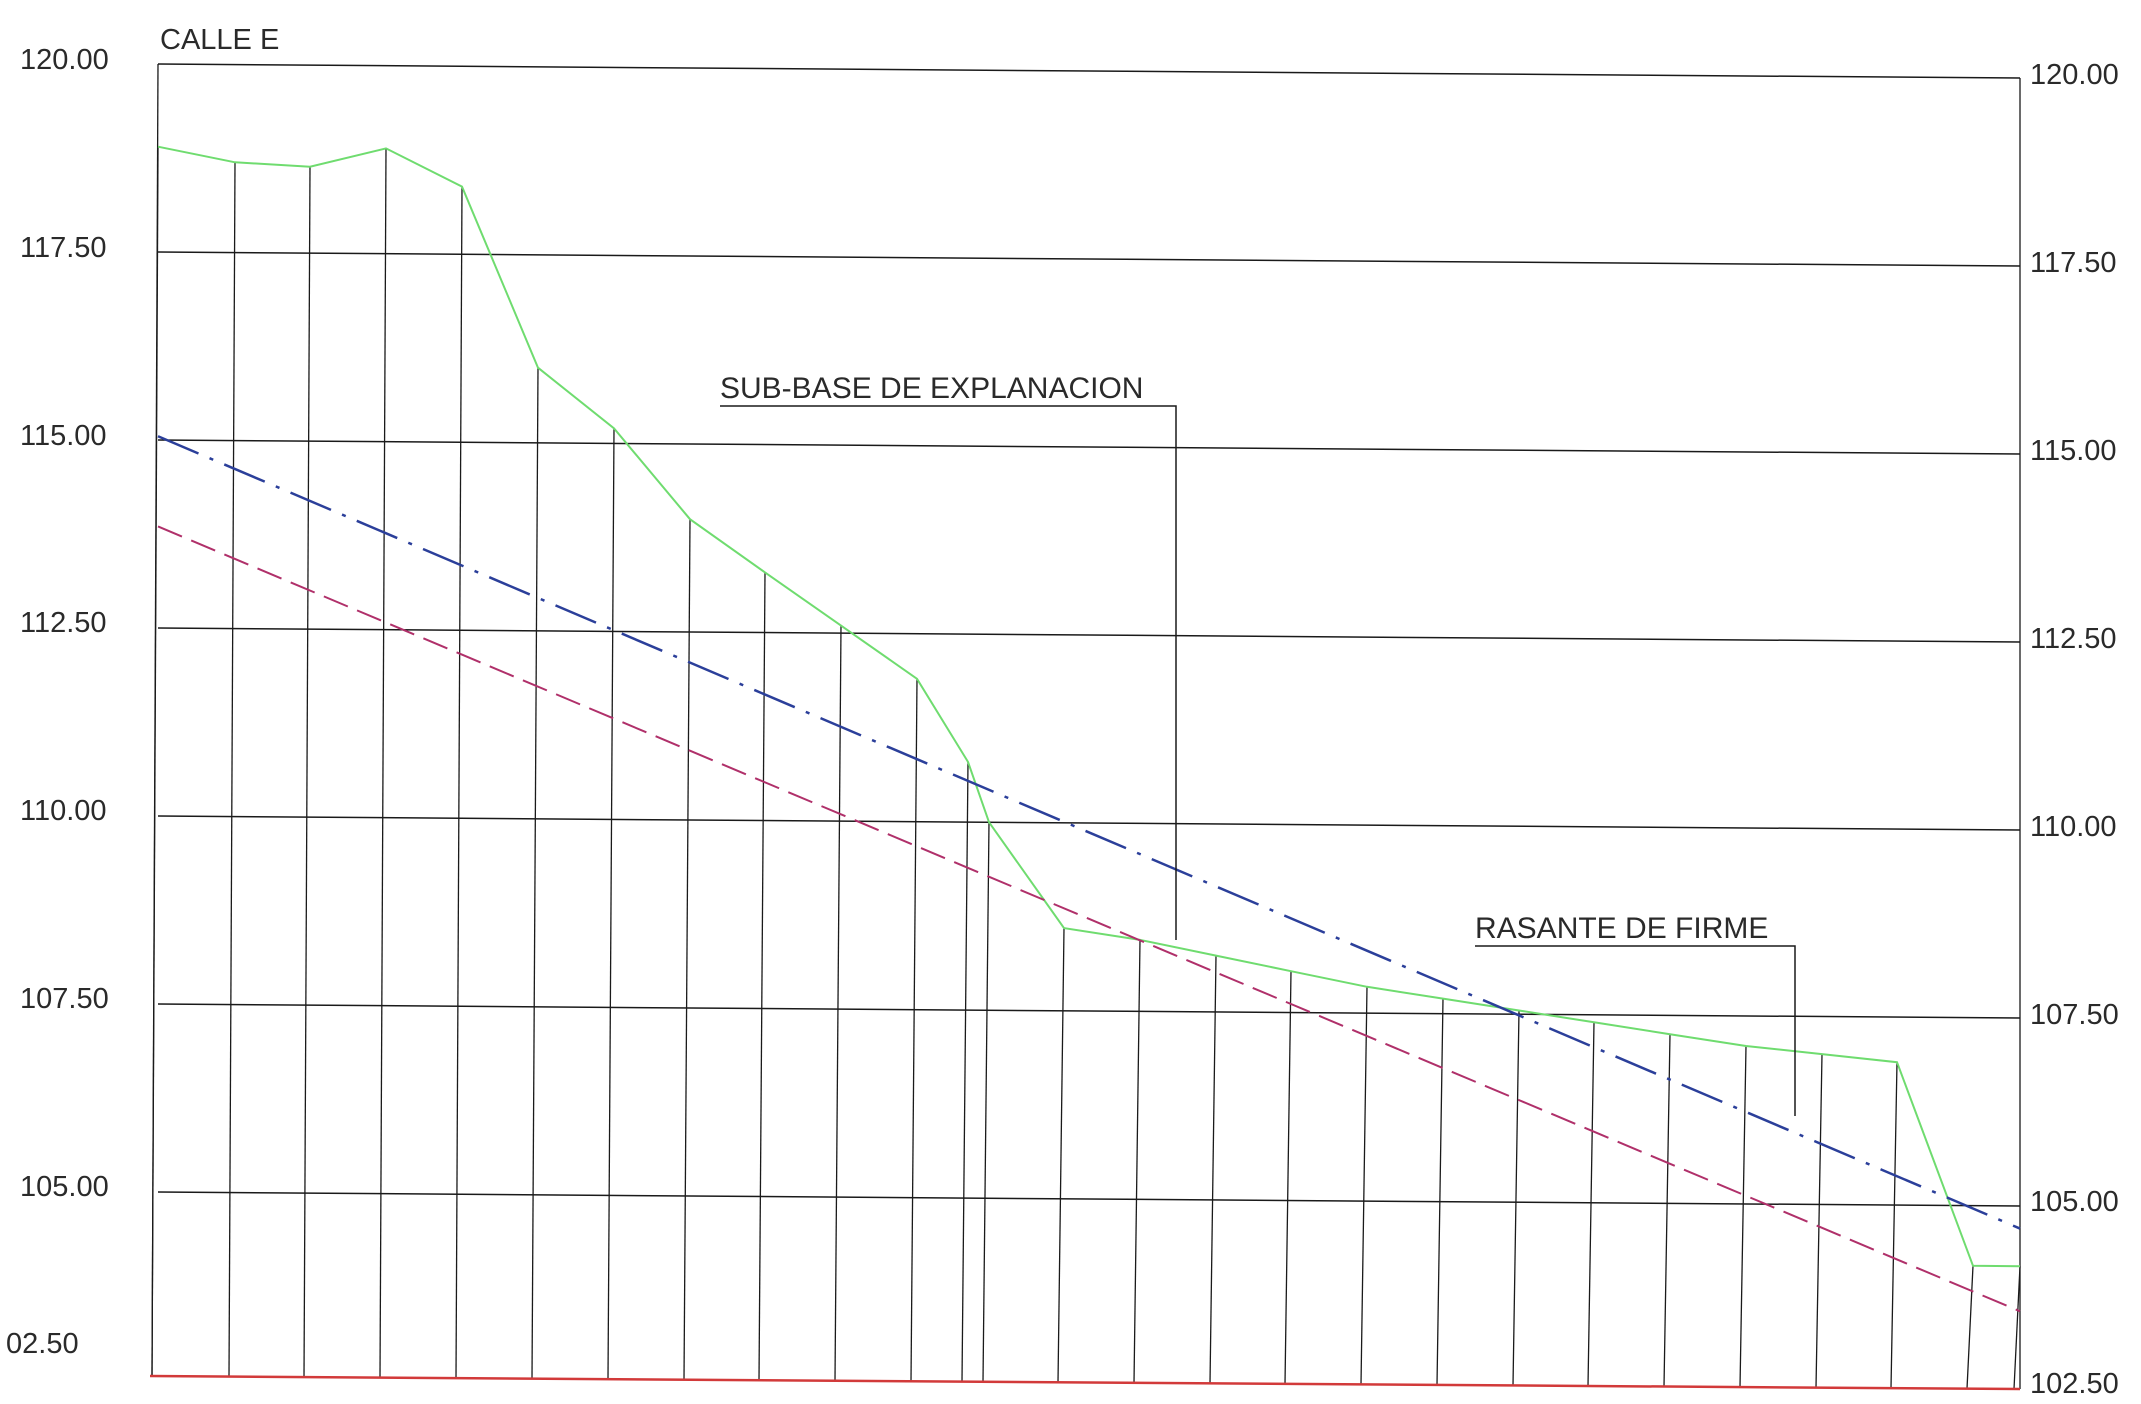 The image size is (2141, 1404). What do you see at coordinates (63, 811) in the screenshot?
I see `left-tick-label: 110.00` at bounding box center [63, 811].